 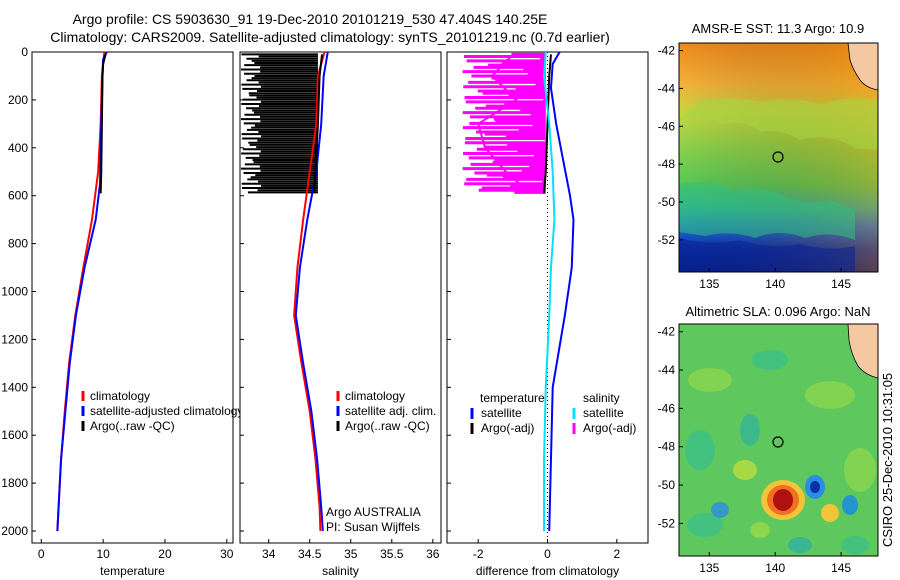 What do you see at coordinates (14, 435) in the screenshot?
I see `y-tick-label: 1600` at bounding box center [14, 435].